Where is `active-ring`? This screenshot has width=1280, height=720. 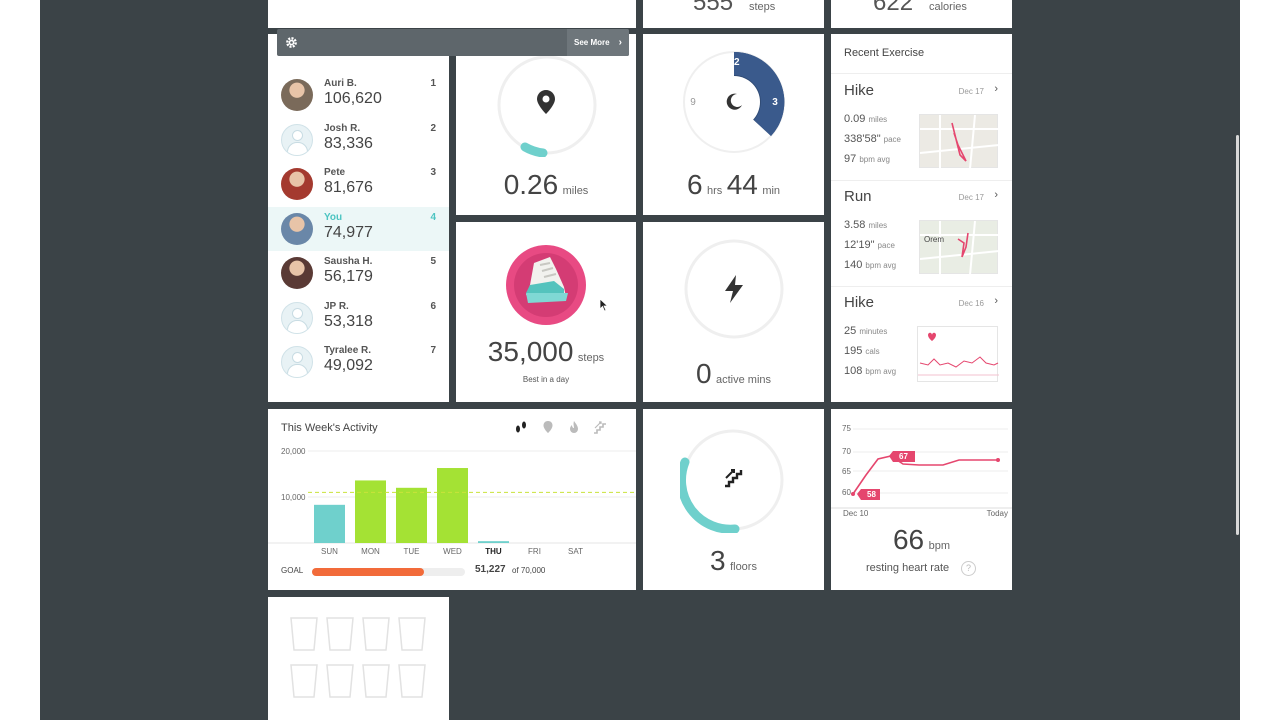
active-ring is located at coordinates (734, 289).